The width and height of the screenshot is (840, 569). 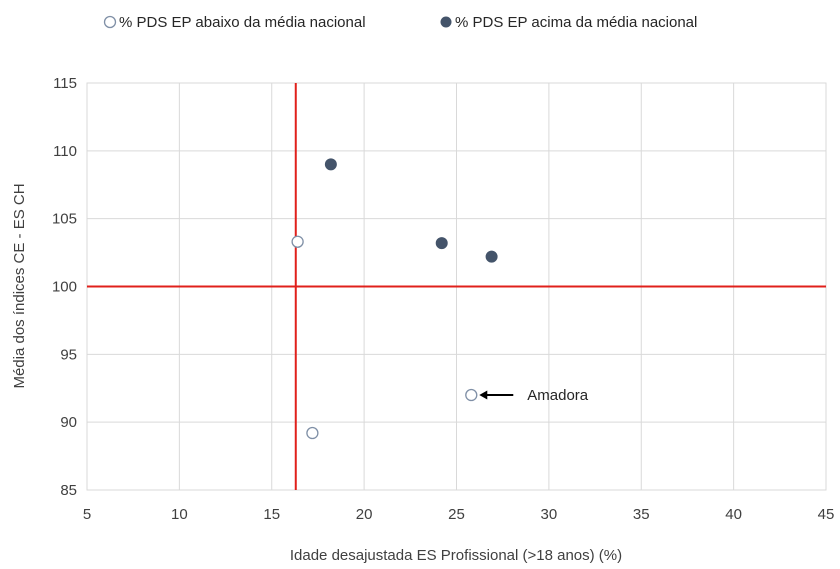 I want to click on x-tick-label: 25, so click(x=456, y=514).